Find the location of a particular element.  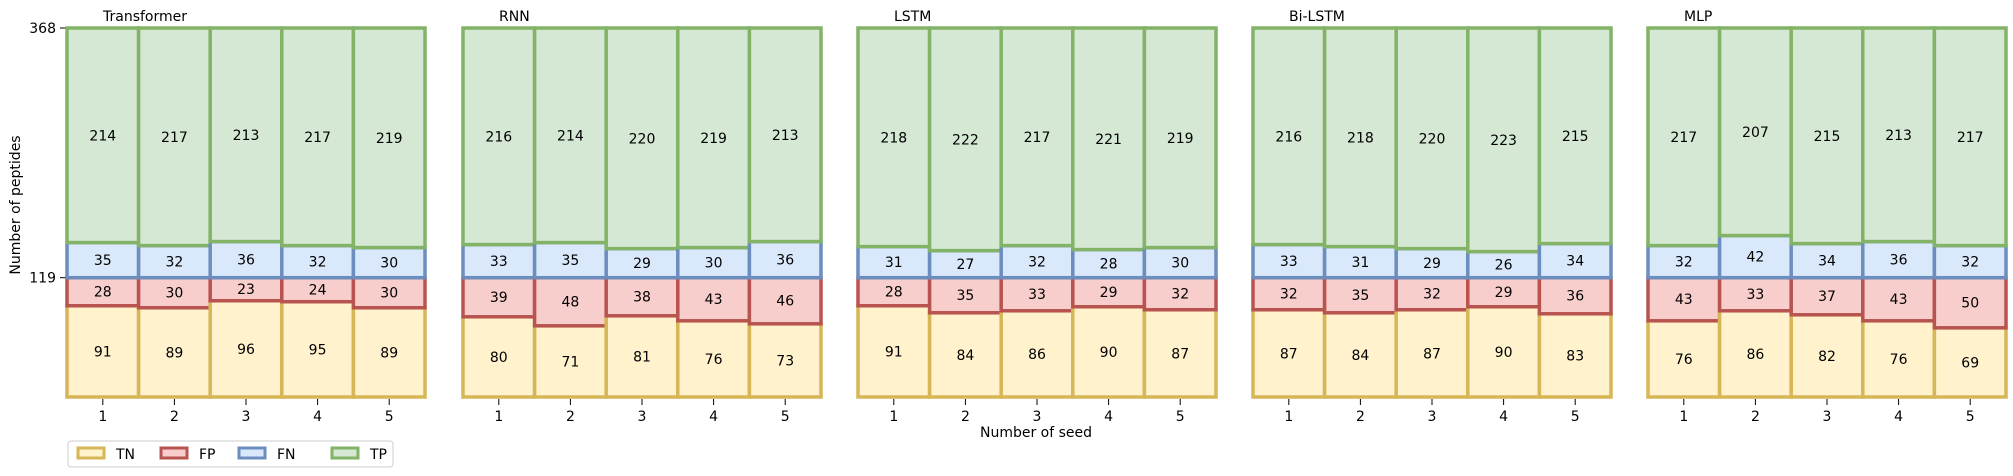

bar-value-label-0-0-tn: 91 is located at coordinates (103, 352).